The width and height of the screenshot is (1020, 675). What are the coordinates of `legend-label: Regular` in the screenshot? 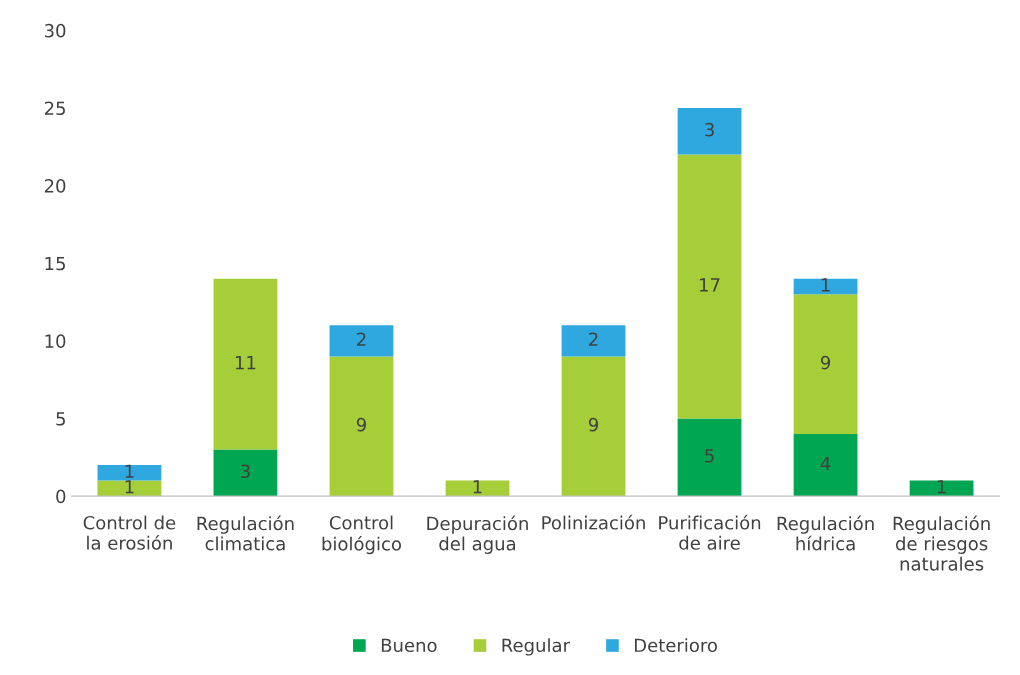 It's located at (536, 647).